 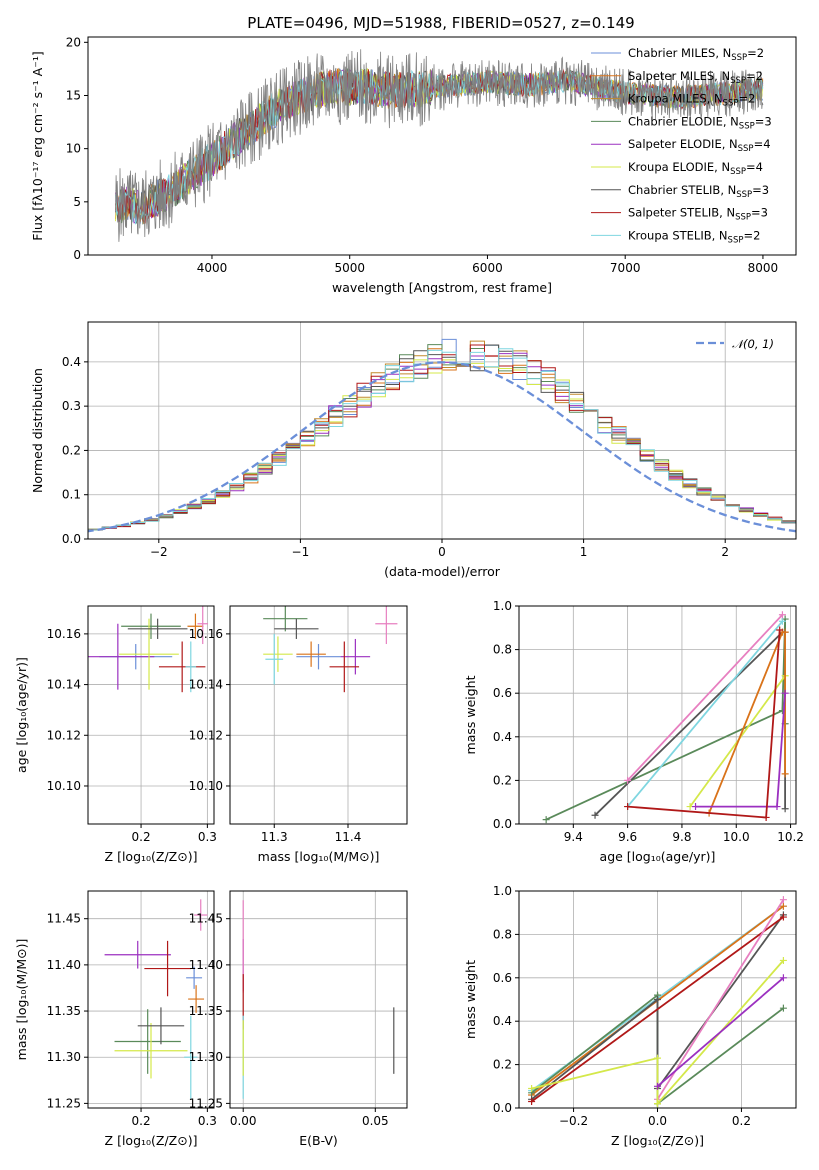 I want to click on x-axis-label: wavelength [Angstrom, rest frame], so click(x=442, y=287).